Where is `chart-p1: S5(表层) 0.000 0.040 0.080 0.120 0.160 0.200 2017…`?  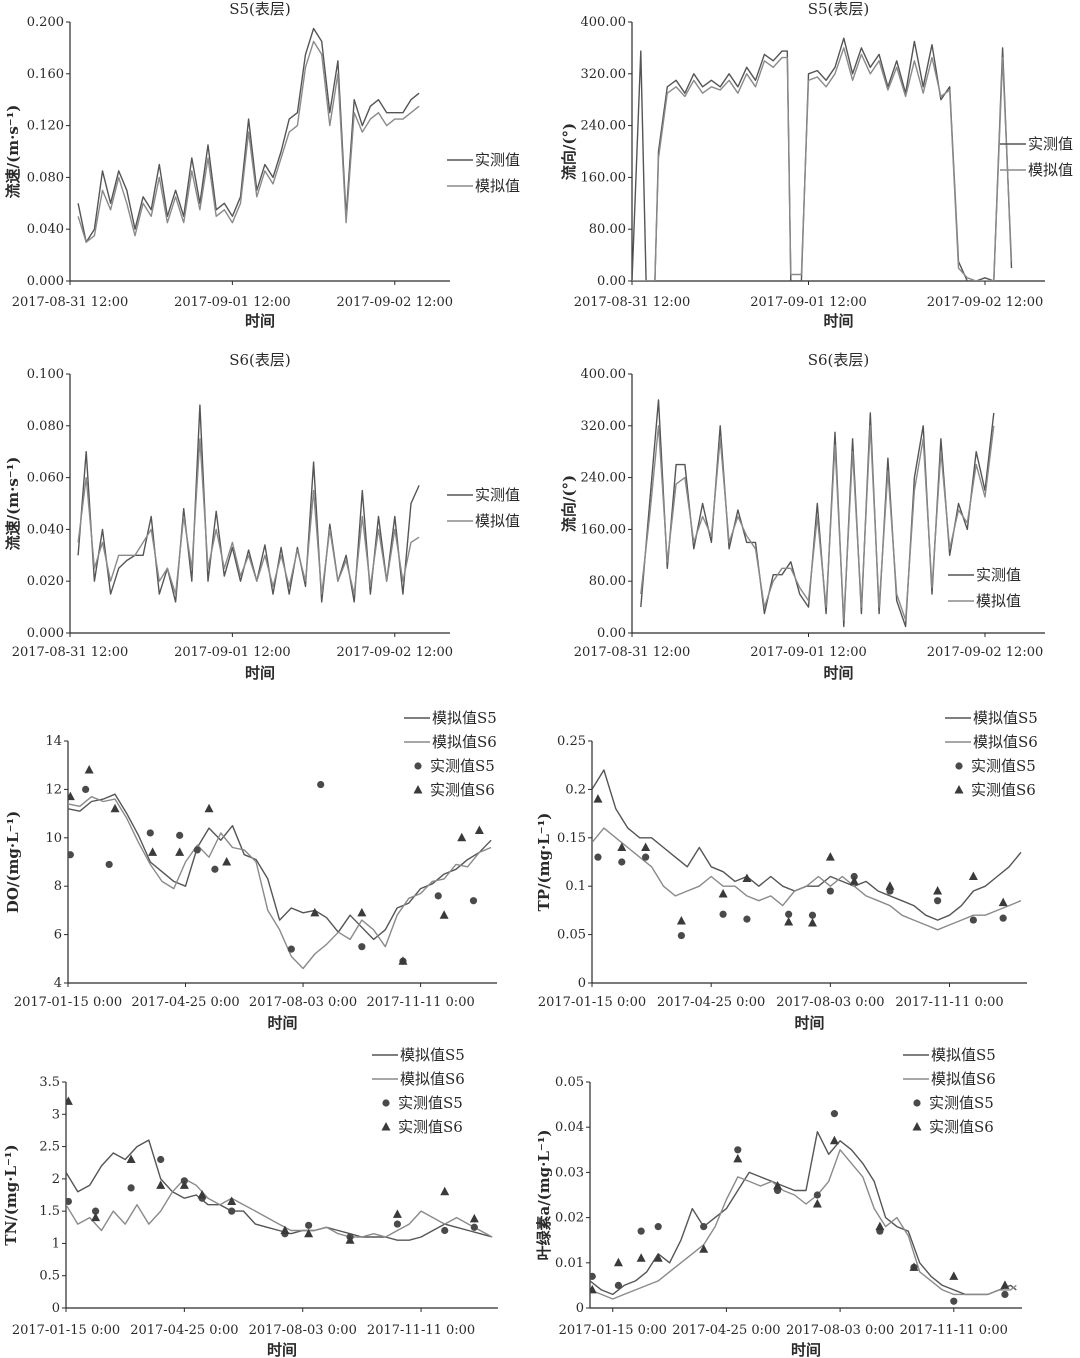
chart-p1: S5(表层) 0.000 0.040 0.080 0.120 0.160 0.200 2017… is located at coordinates (262, 165).